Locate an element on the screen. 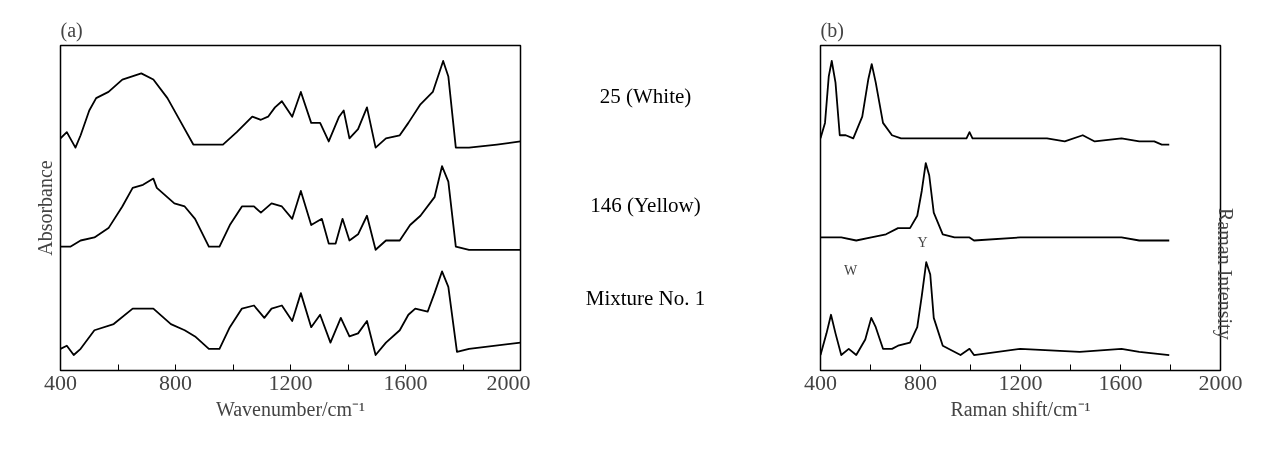 This screenshot has width=1274, height=455. text: 146 (Yellow) is located at coordinates (645, 204).